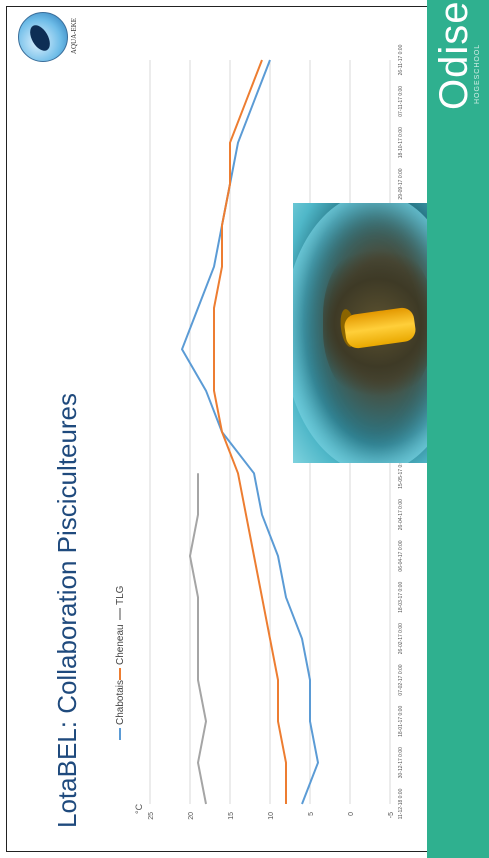 This screenshot has width=489, height=858. I want to click on y-axis-label: °C, so click(139, 808).